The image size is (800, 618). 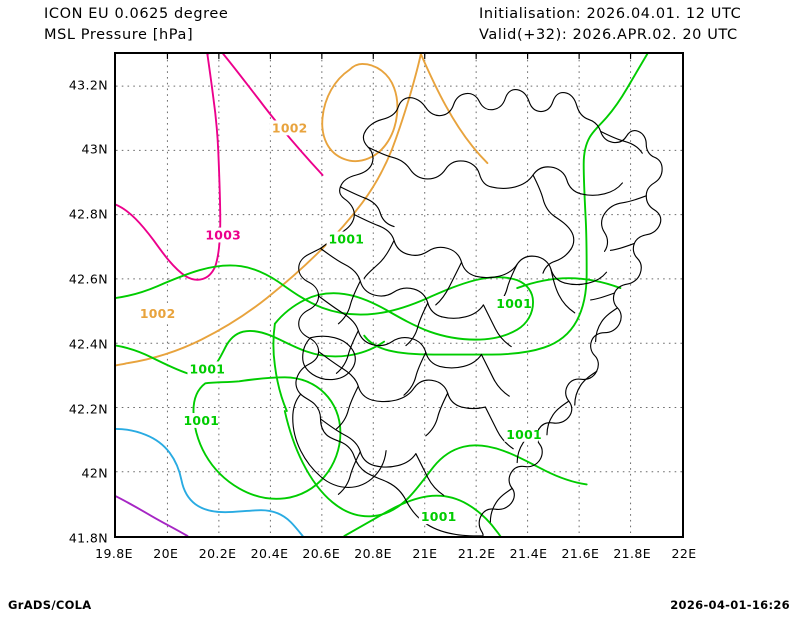 I want to click on contour-label-1001-west-upper: 1001, so click(x=207, y=368).